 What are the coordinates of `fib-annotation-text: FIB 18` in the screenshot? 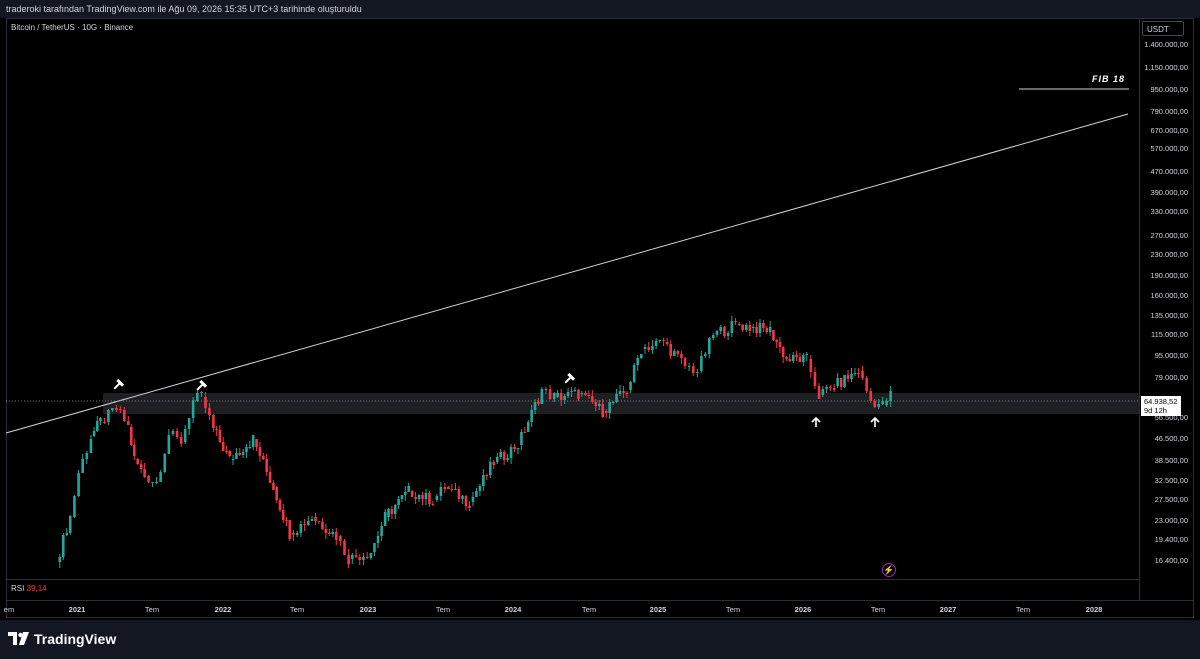 It's located at (1109, 79).